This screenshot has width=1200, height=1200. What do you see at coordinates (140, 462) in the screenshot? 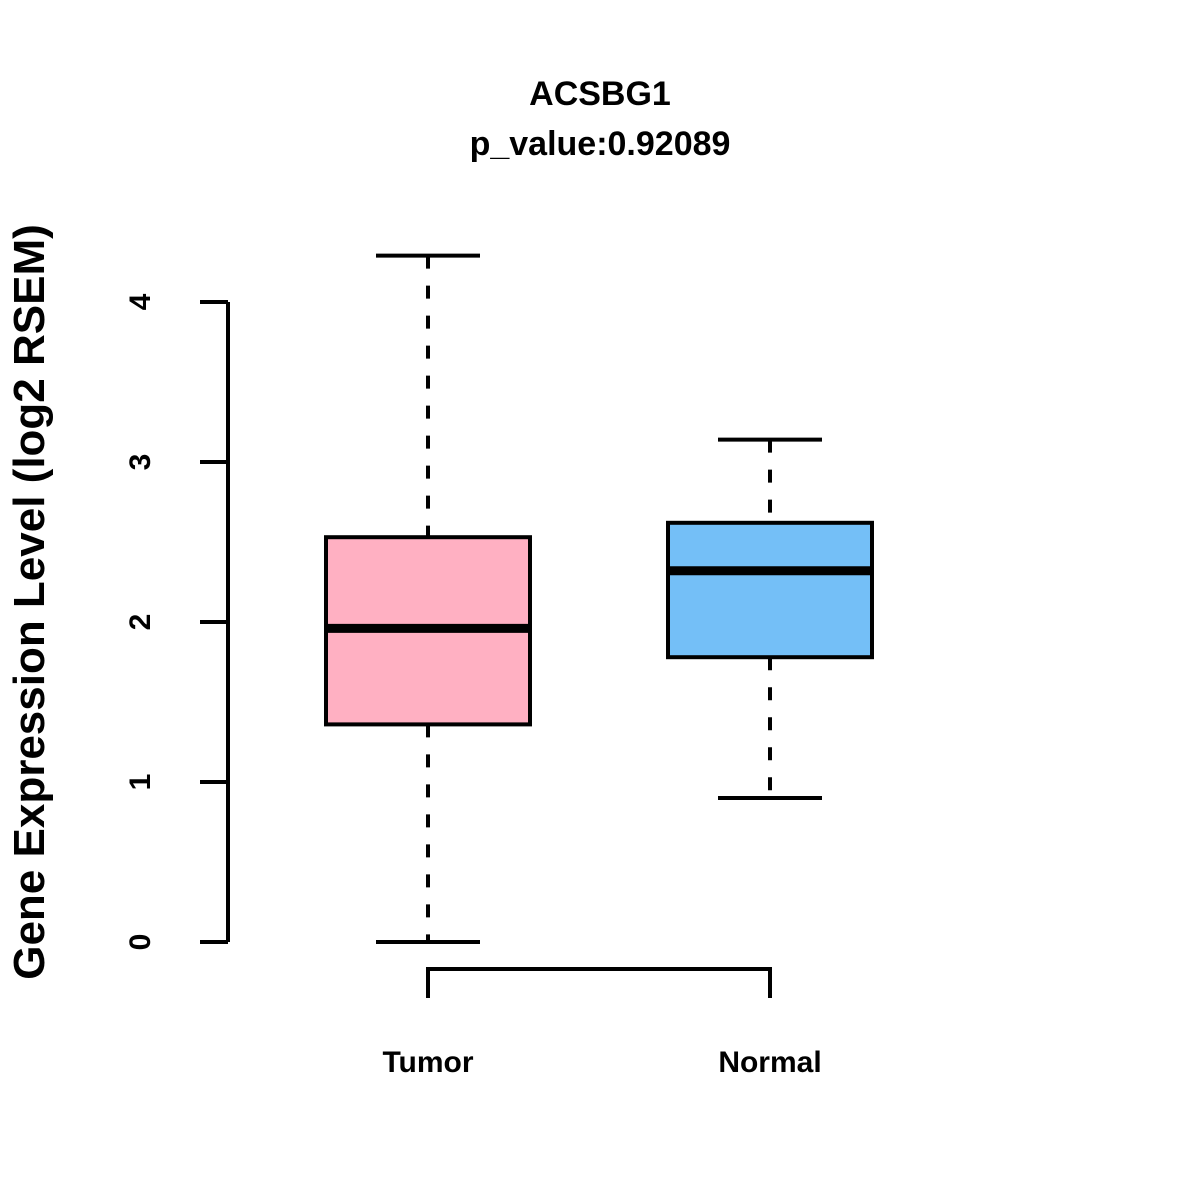
I see `y-tick-label: 3` at bounding box center [140, 462].